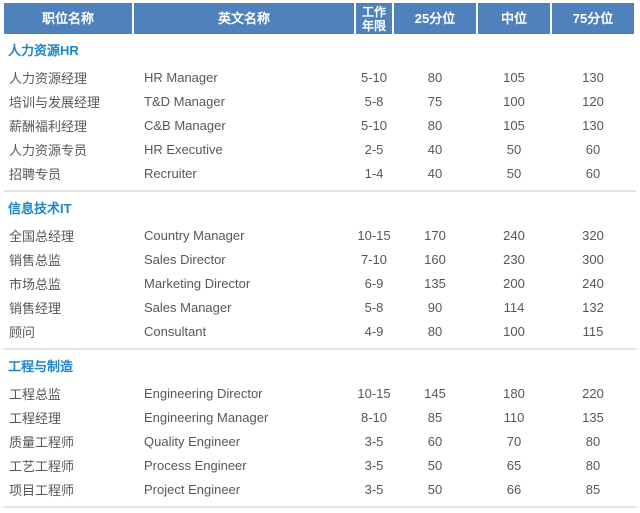 The height and width of the screenshot is (513, 640). What do you see at coordinates (192, 441) in the screenshot?
I see `cell-en: Quality Engineer` at bounding box center [192, 441].